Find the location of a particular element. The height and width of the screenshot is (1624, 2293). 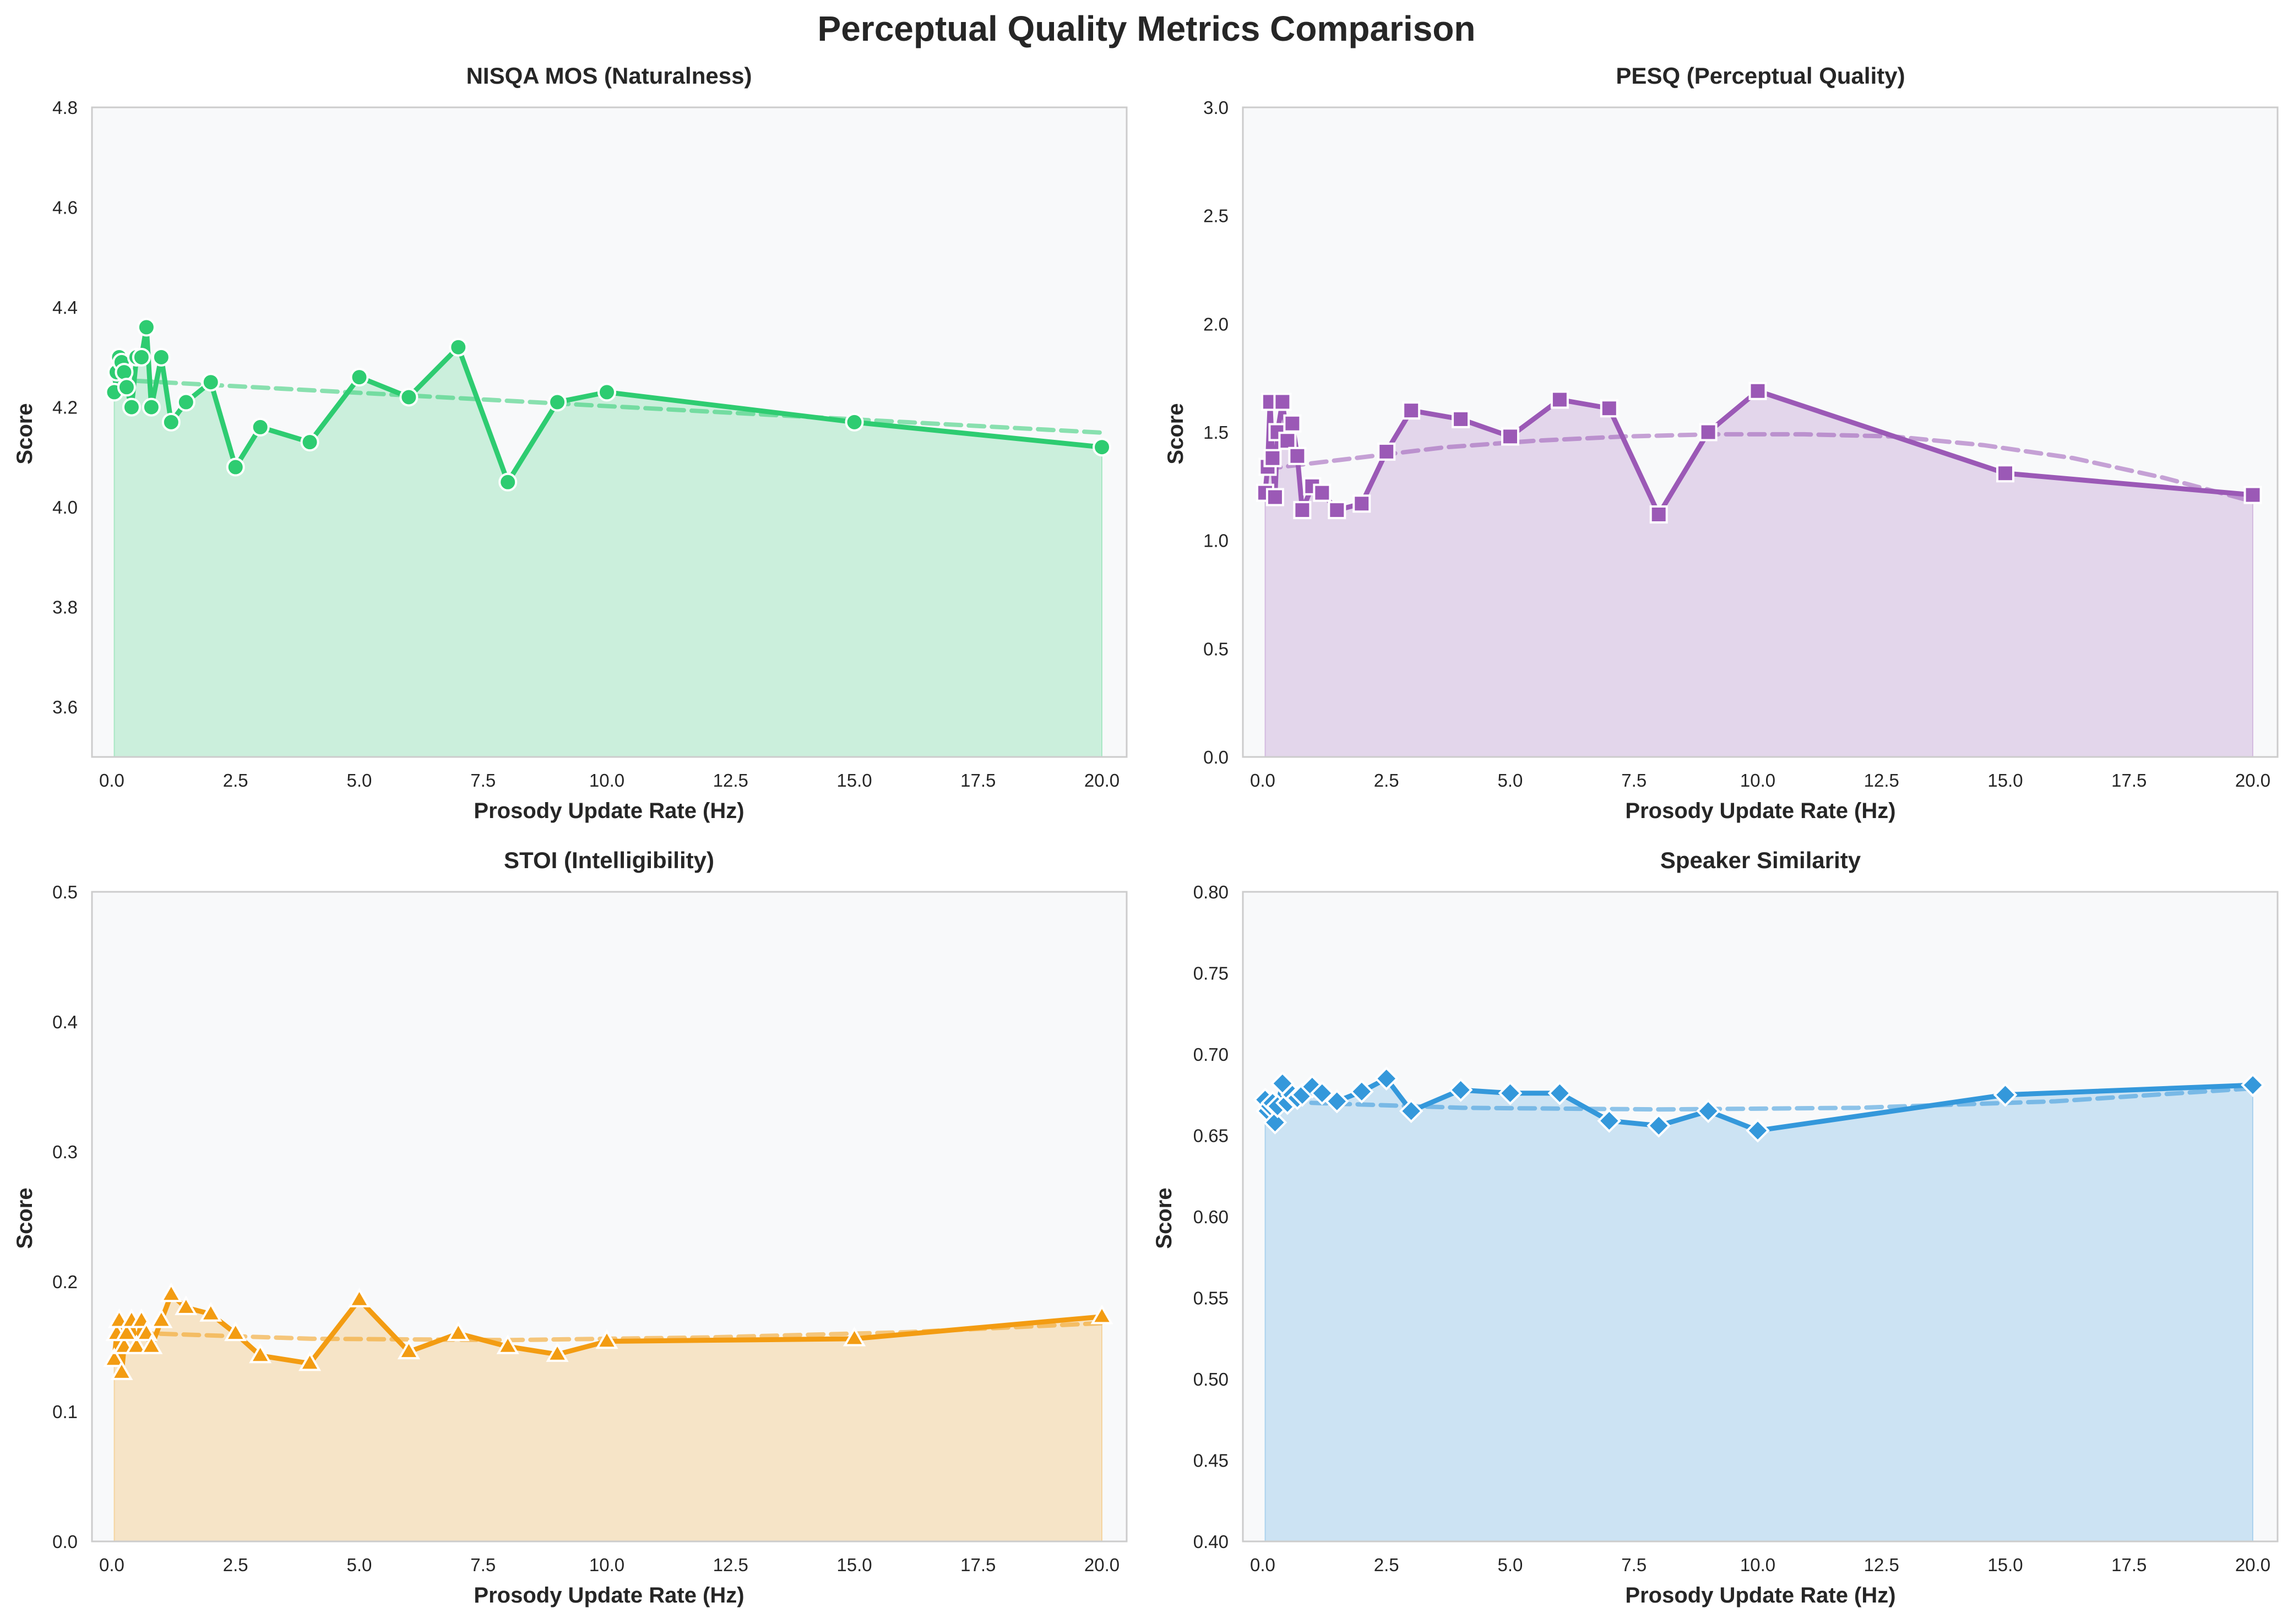

y-tick-label: 0.2 is located at coordinates (65, 1282).